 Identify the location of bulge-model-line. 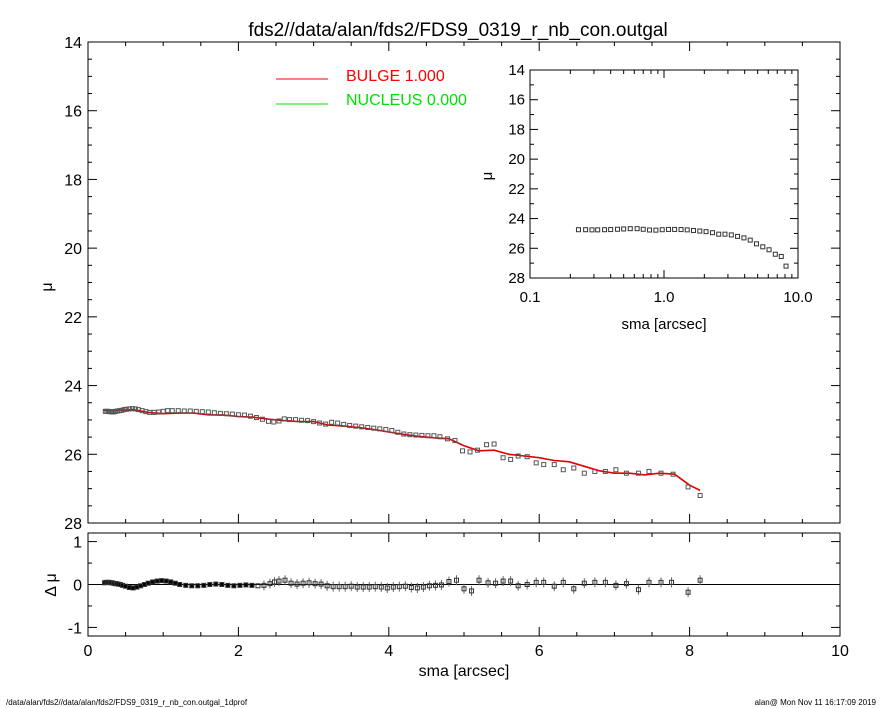
(402, 450).